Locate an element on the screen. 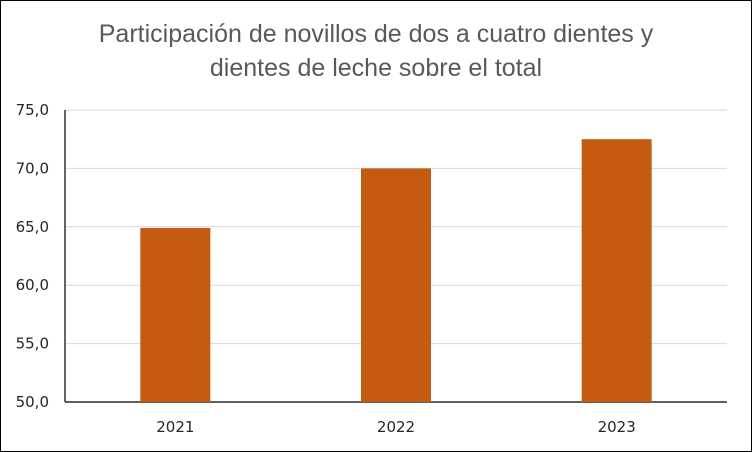 The height and width of the screenshot is (452, 752). y-tick-label: 75,0 is located at coordinates (32, 110).